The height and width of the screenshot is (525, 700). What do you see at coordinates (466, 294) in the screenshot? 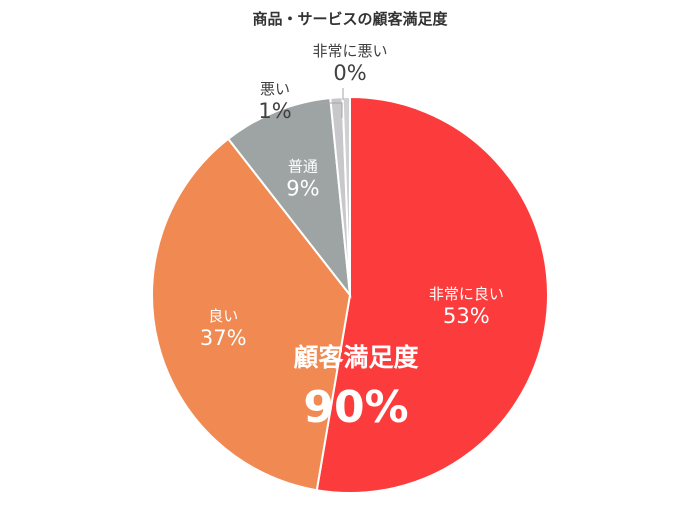
I see `slice-category-label-1: 非常に良い` at bounding box center [466, 294].